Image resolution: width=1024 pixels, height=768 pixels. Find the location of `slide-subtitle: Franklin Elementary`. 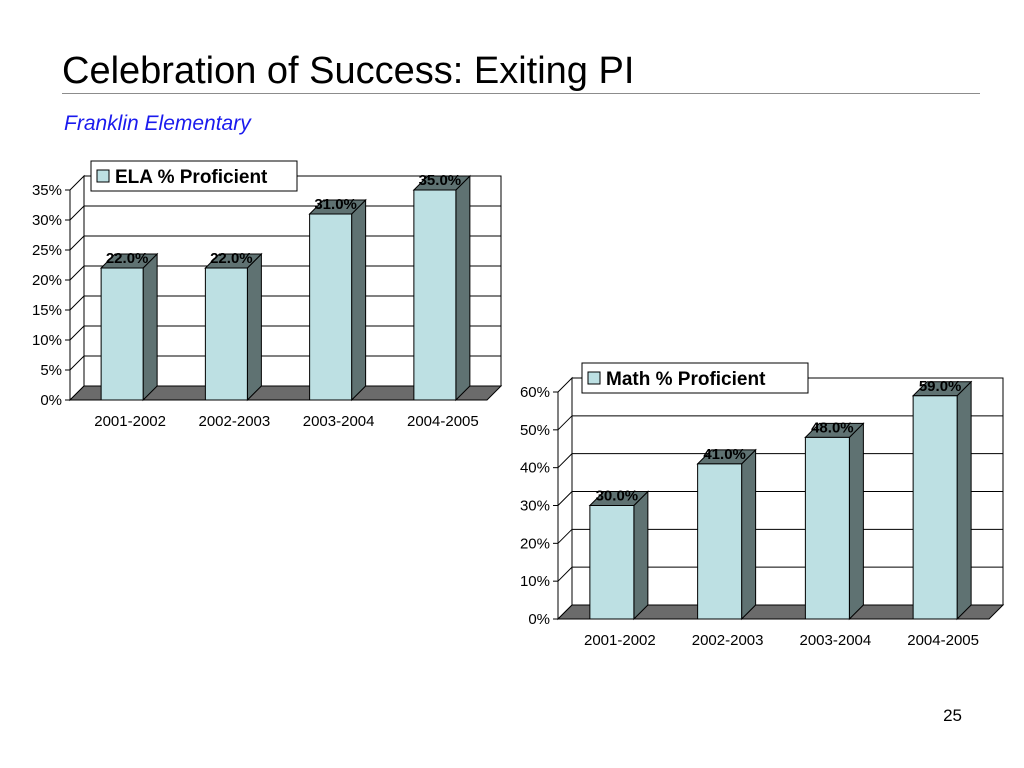

slide-subtitle: Franklin Elementary is located at coordinates (157, 123).